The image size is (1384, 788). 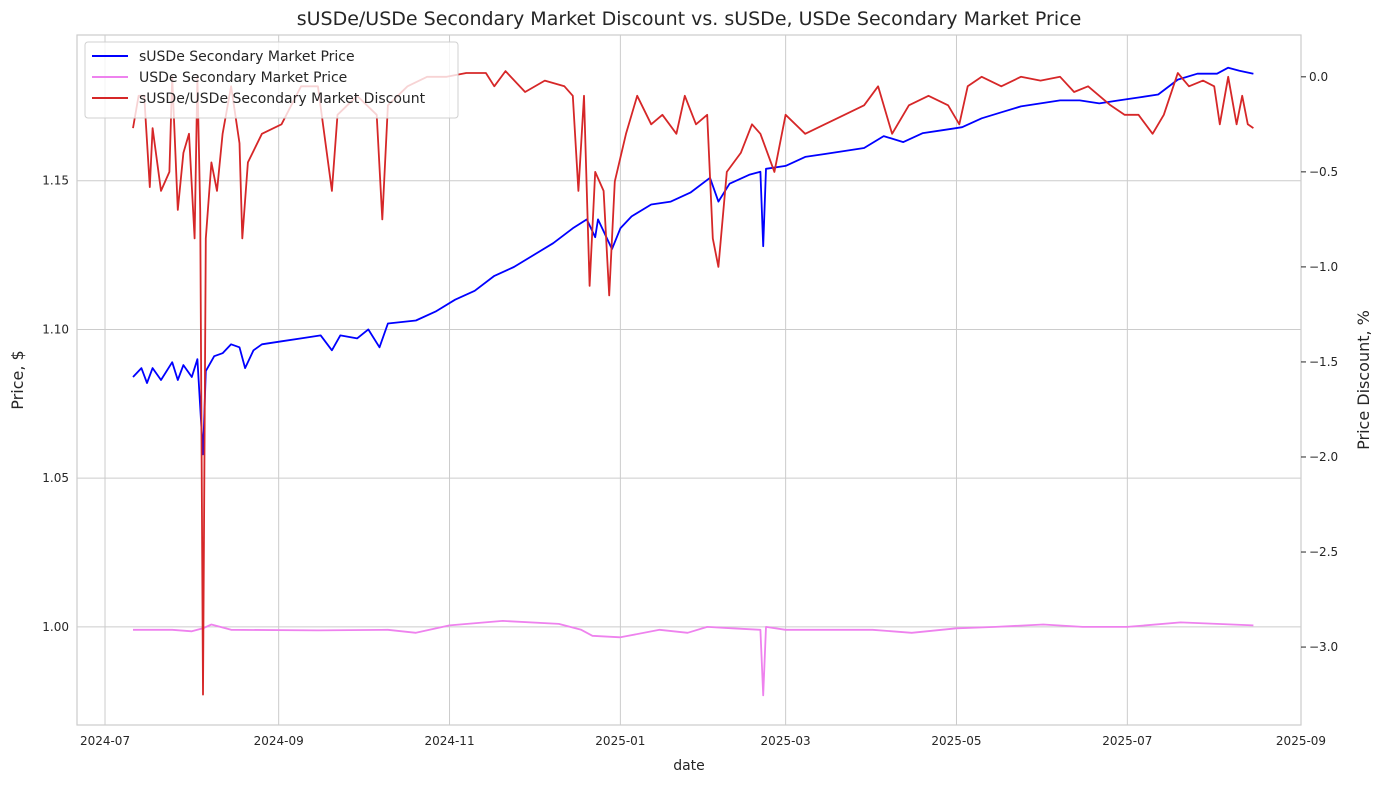 I want to click on right-tick-label: −1.5, so click(x=1323, y=362).